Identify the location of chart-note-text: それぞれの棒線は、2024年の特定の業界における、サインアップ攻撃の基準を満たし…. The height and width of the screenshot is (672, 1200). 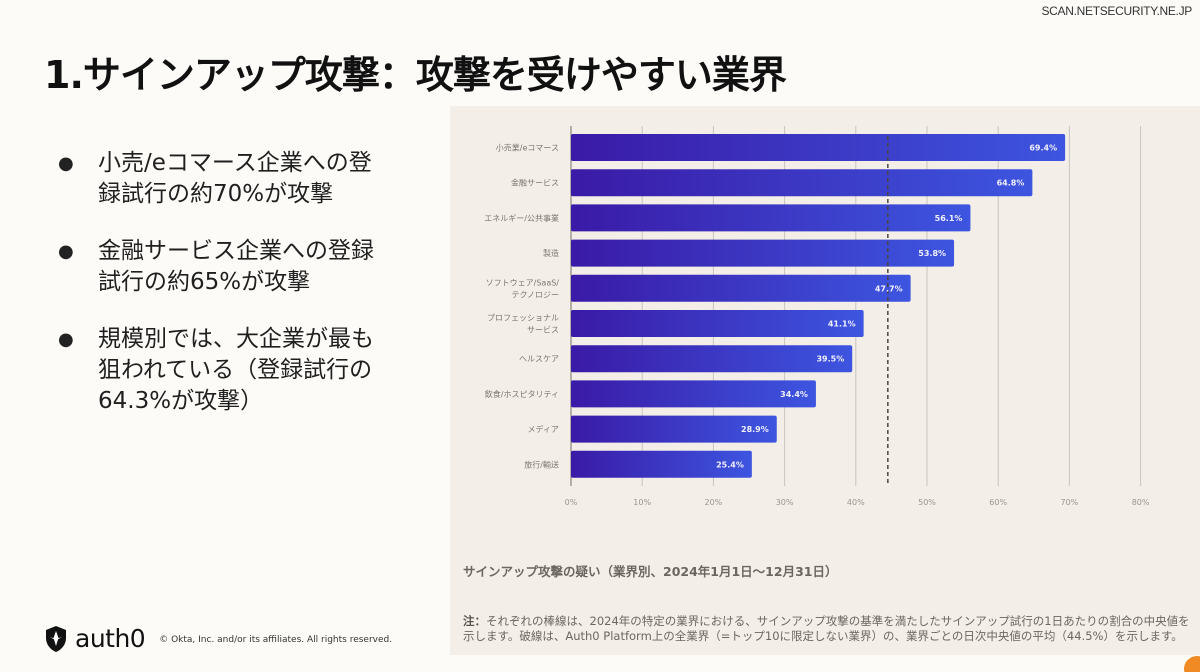
(826, 628).